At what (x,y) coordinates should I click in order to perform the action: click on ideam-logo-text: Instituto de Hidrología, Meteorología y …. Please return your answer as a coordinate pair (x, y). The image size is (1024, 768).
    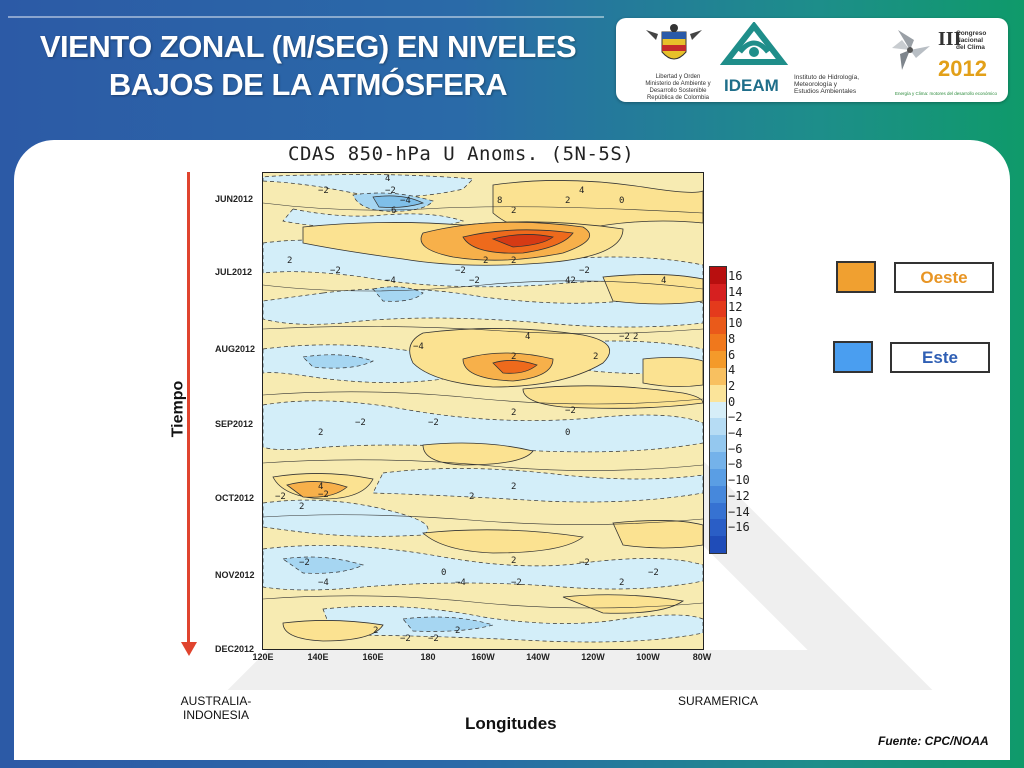
    Looking at the image, I should click on (827, 84).